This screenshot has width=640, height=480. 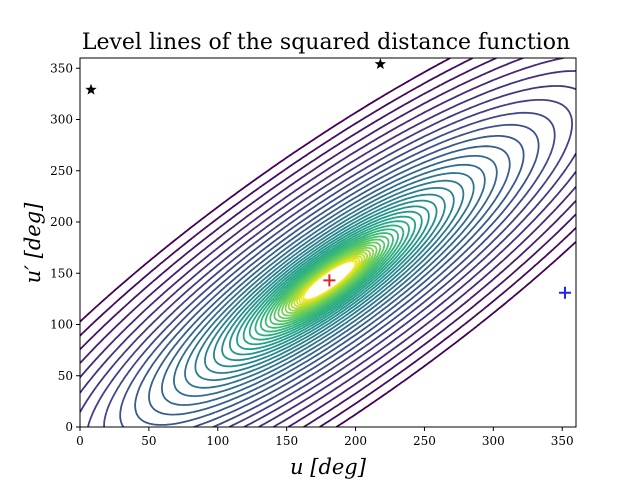 What do you see at coordinates (61, 222) in the screenshot?
I see `y-tick-label: 200` at bounding box center [61, 222].